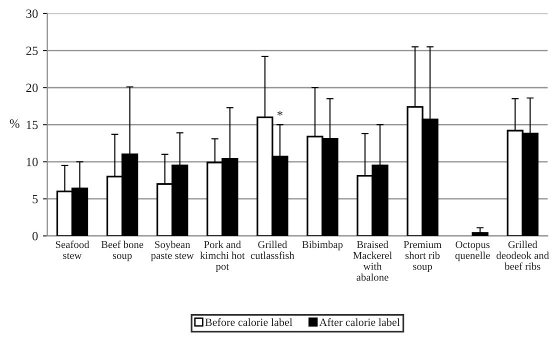 Image resolution: width=556 pixels, height=337 pixels. What do you see at coordinates (122, 251) in the screenshot?
I see `x-tick-label: Beef bone soup` at bounding box center [122, 251].